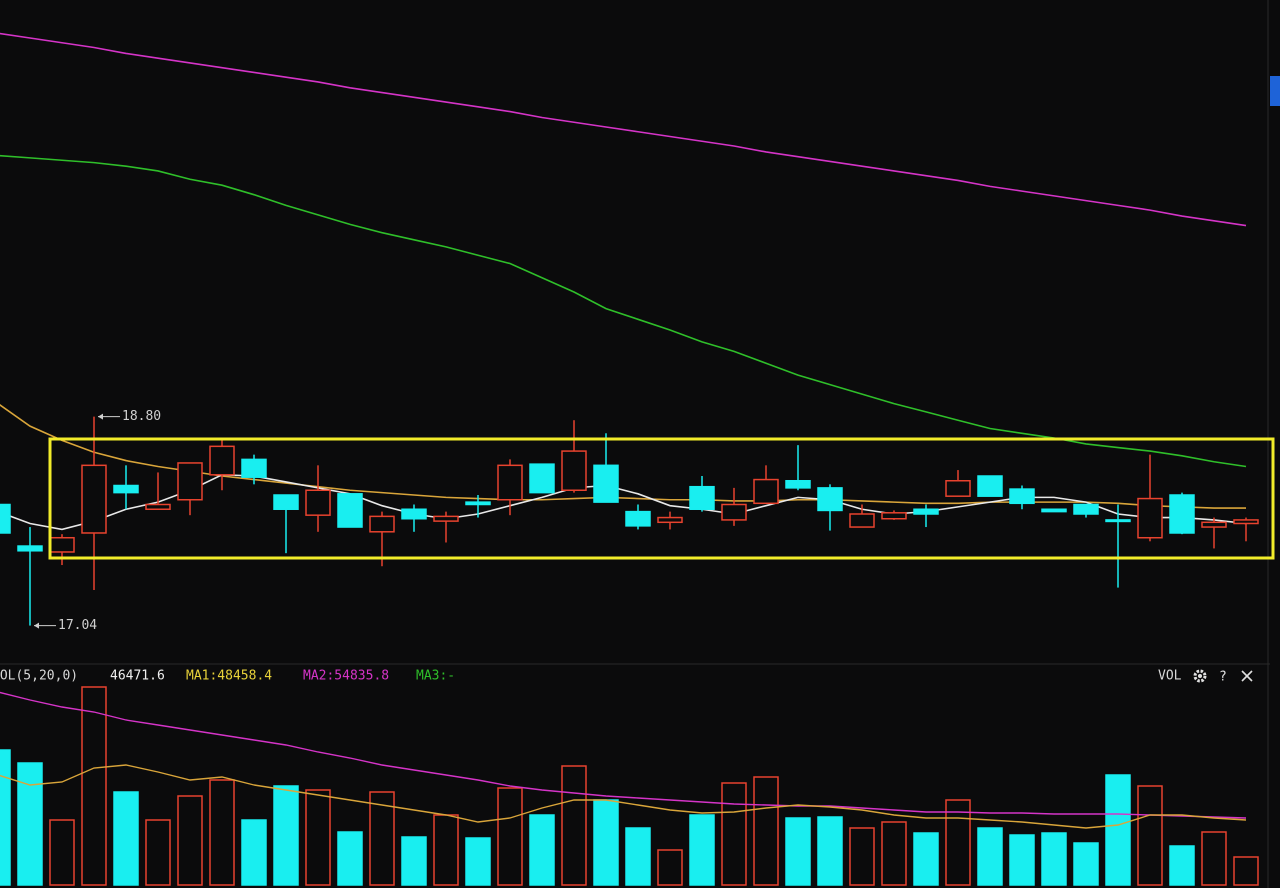 The image size is (1280, 888). What do you see at coordinates (1223, 677) in the screenshot?
I see `help-icon: ?` at bounding box center [1223, 677].